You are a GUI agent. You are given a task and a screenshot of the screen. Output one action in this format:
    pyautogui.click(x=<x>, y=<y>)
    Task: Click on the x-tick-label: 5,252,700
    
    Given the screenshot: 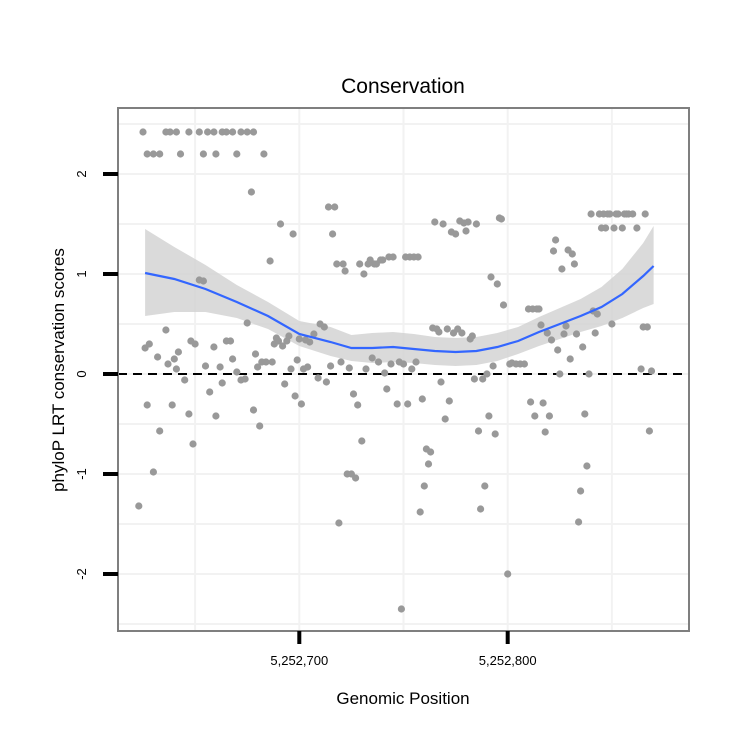 What is the action you would take?
    pyautogui.click(x=299, y=660)
    